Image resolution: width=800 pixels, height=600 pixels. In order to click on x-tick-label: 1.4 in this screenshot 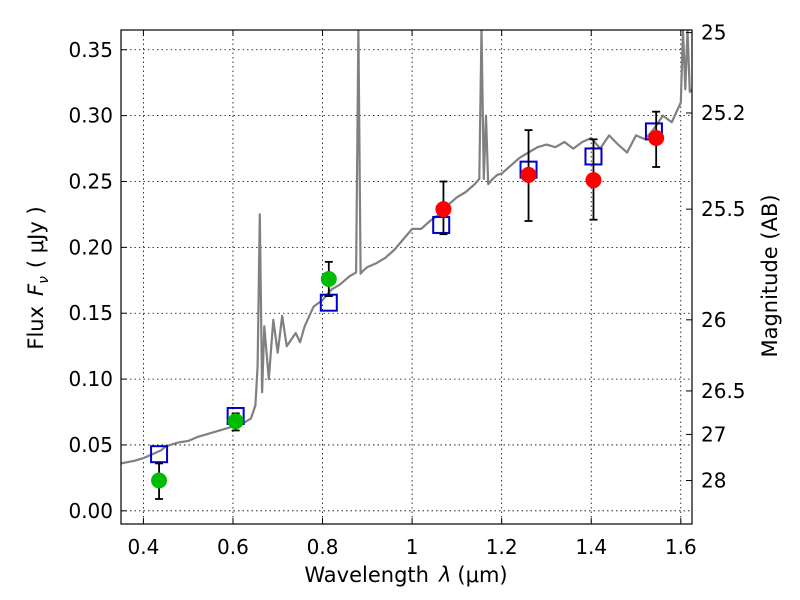, I will do `click(591, 547)`.